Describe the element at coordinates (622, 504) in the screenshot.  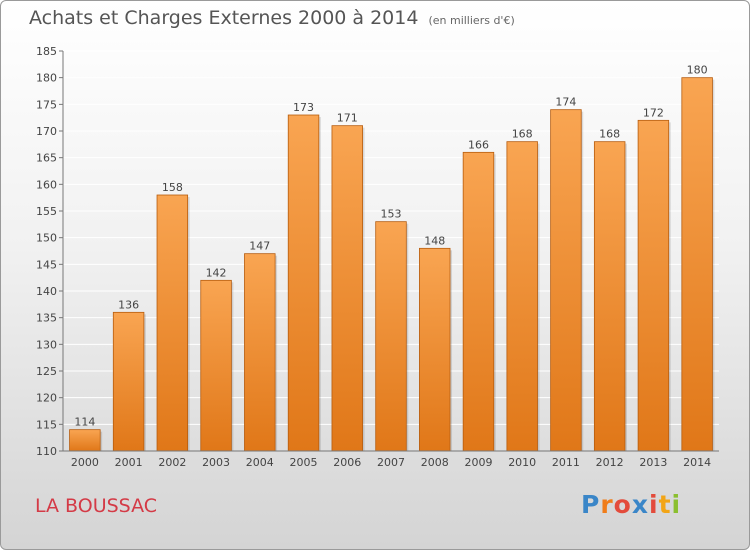
I see `logo-letter: o` at that location.